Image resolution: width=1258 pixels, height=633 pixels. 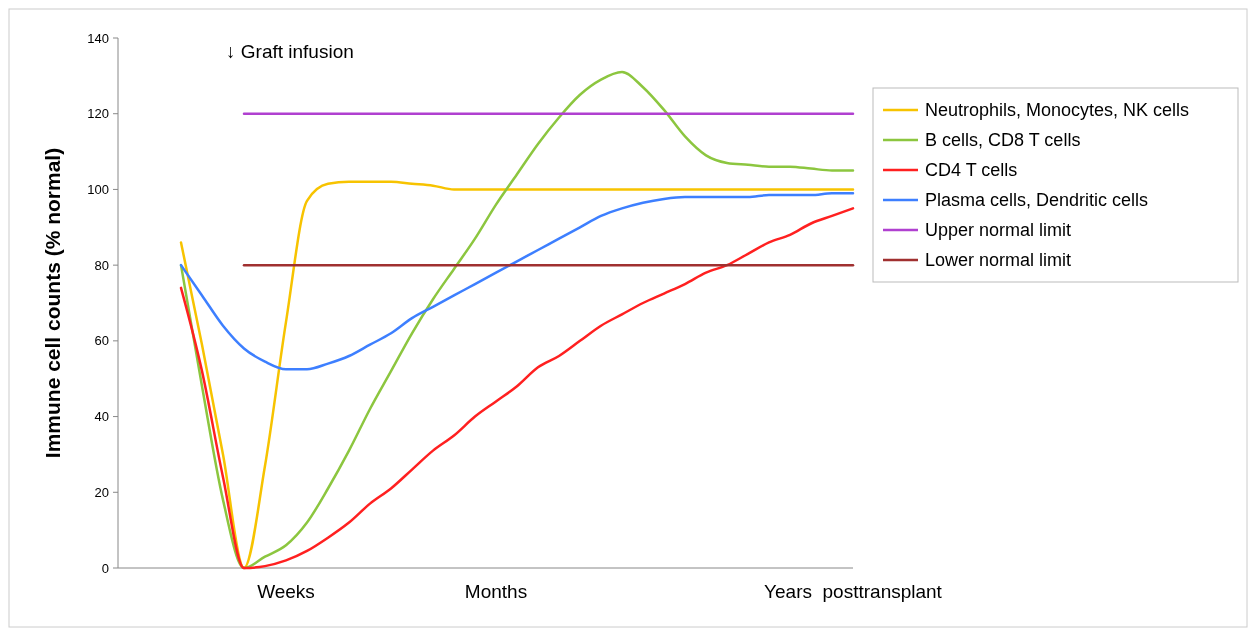 I want to click on legend-label: Neutrophils, Monocytes, NK cells, so click(x=1057, y=110).